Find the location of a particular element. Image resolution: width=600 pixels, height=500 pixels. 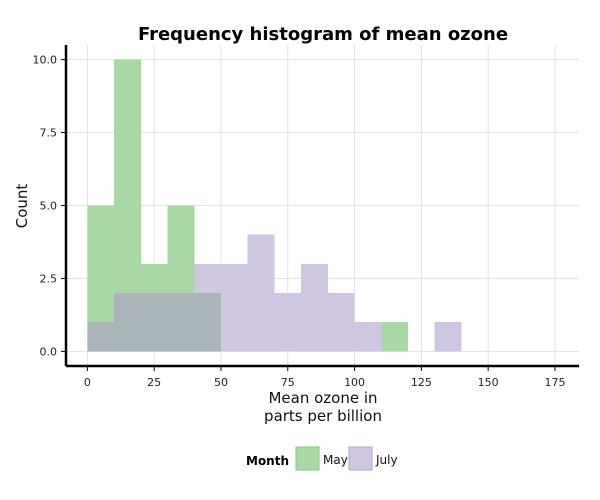

legend-swatch-july is located at coordinates (360, 458).